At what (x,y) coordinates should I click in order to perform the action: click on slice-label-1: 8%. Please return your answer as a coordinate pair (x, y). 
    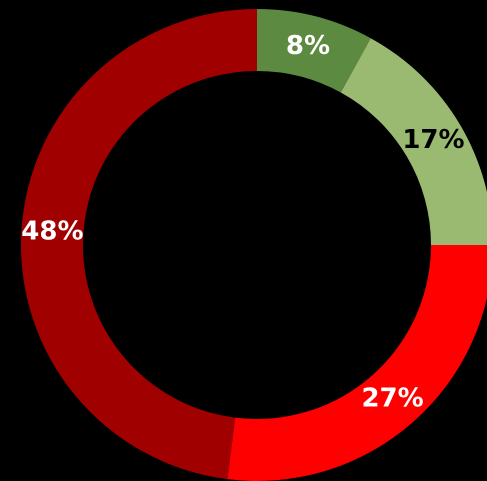
    Looking at the image, I should click on (308, 46).